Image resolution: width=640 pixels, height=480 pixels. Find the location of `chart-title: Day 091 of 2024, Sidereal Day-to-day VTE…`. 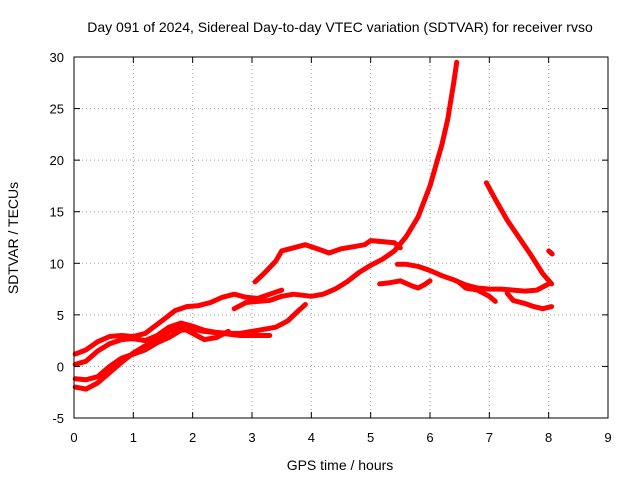

chart-title: Day 091 of 2024, Sidereal Day-to-day VTE… is located at coordinates (340, 27).